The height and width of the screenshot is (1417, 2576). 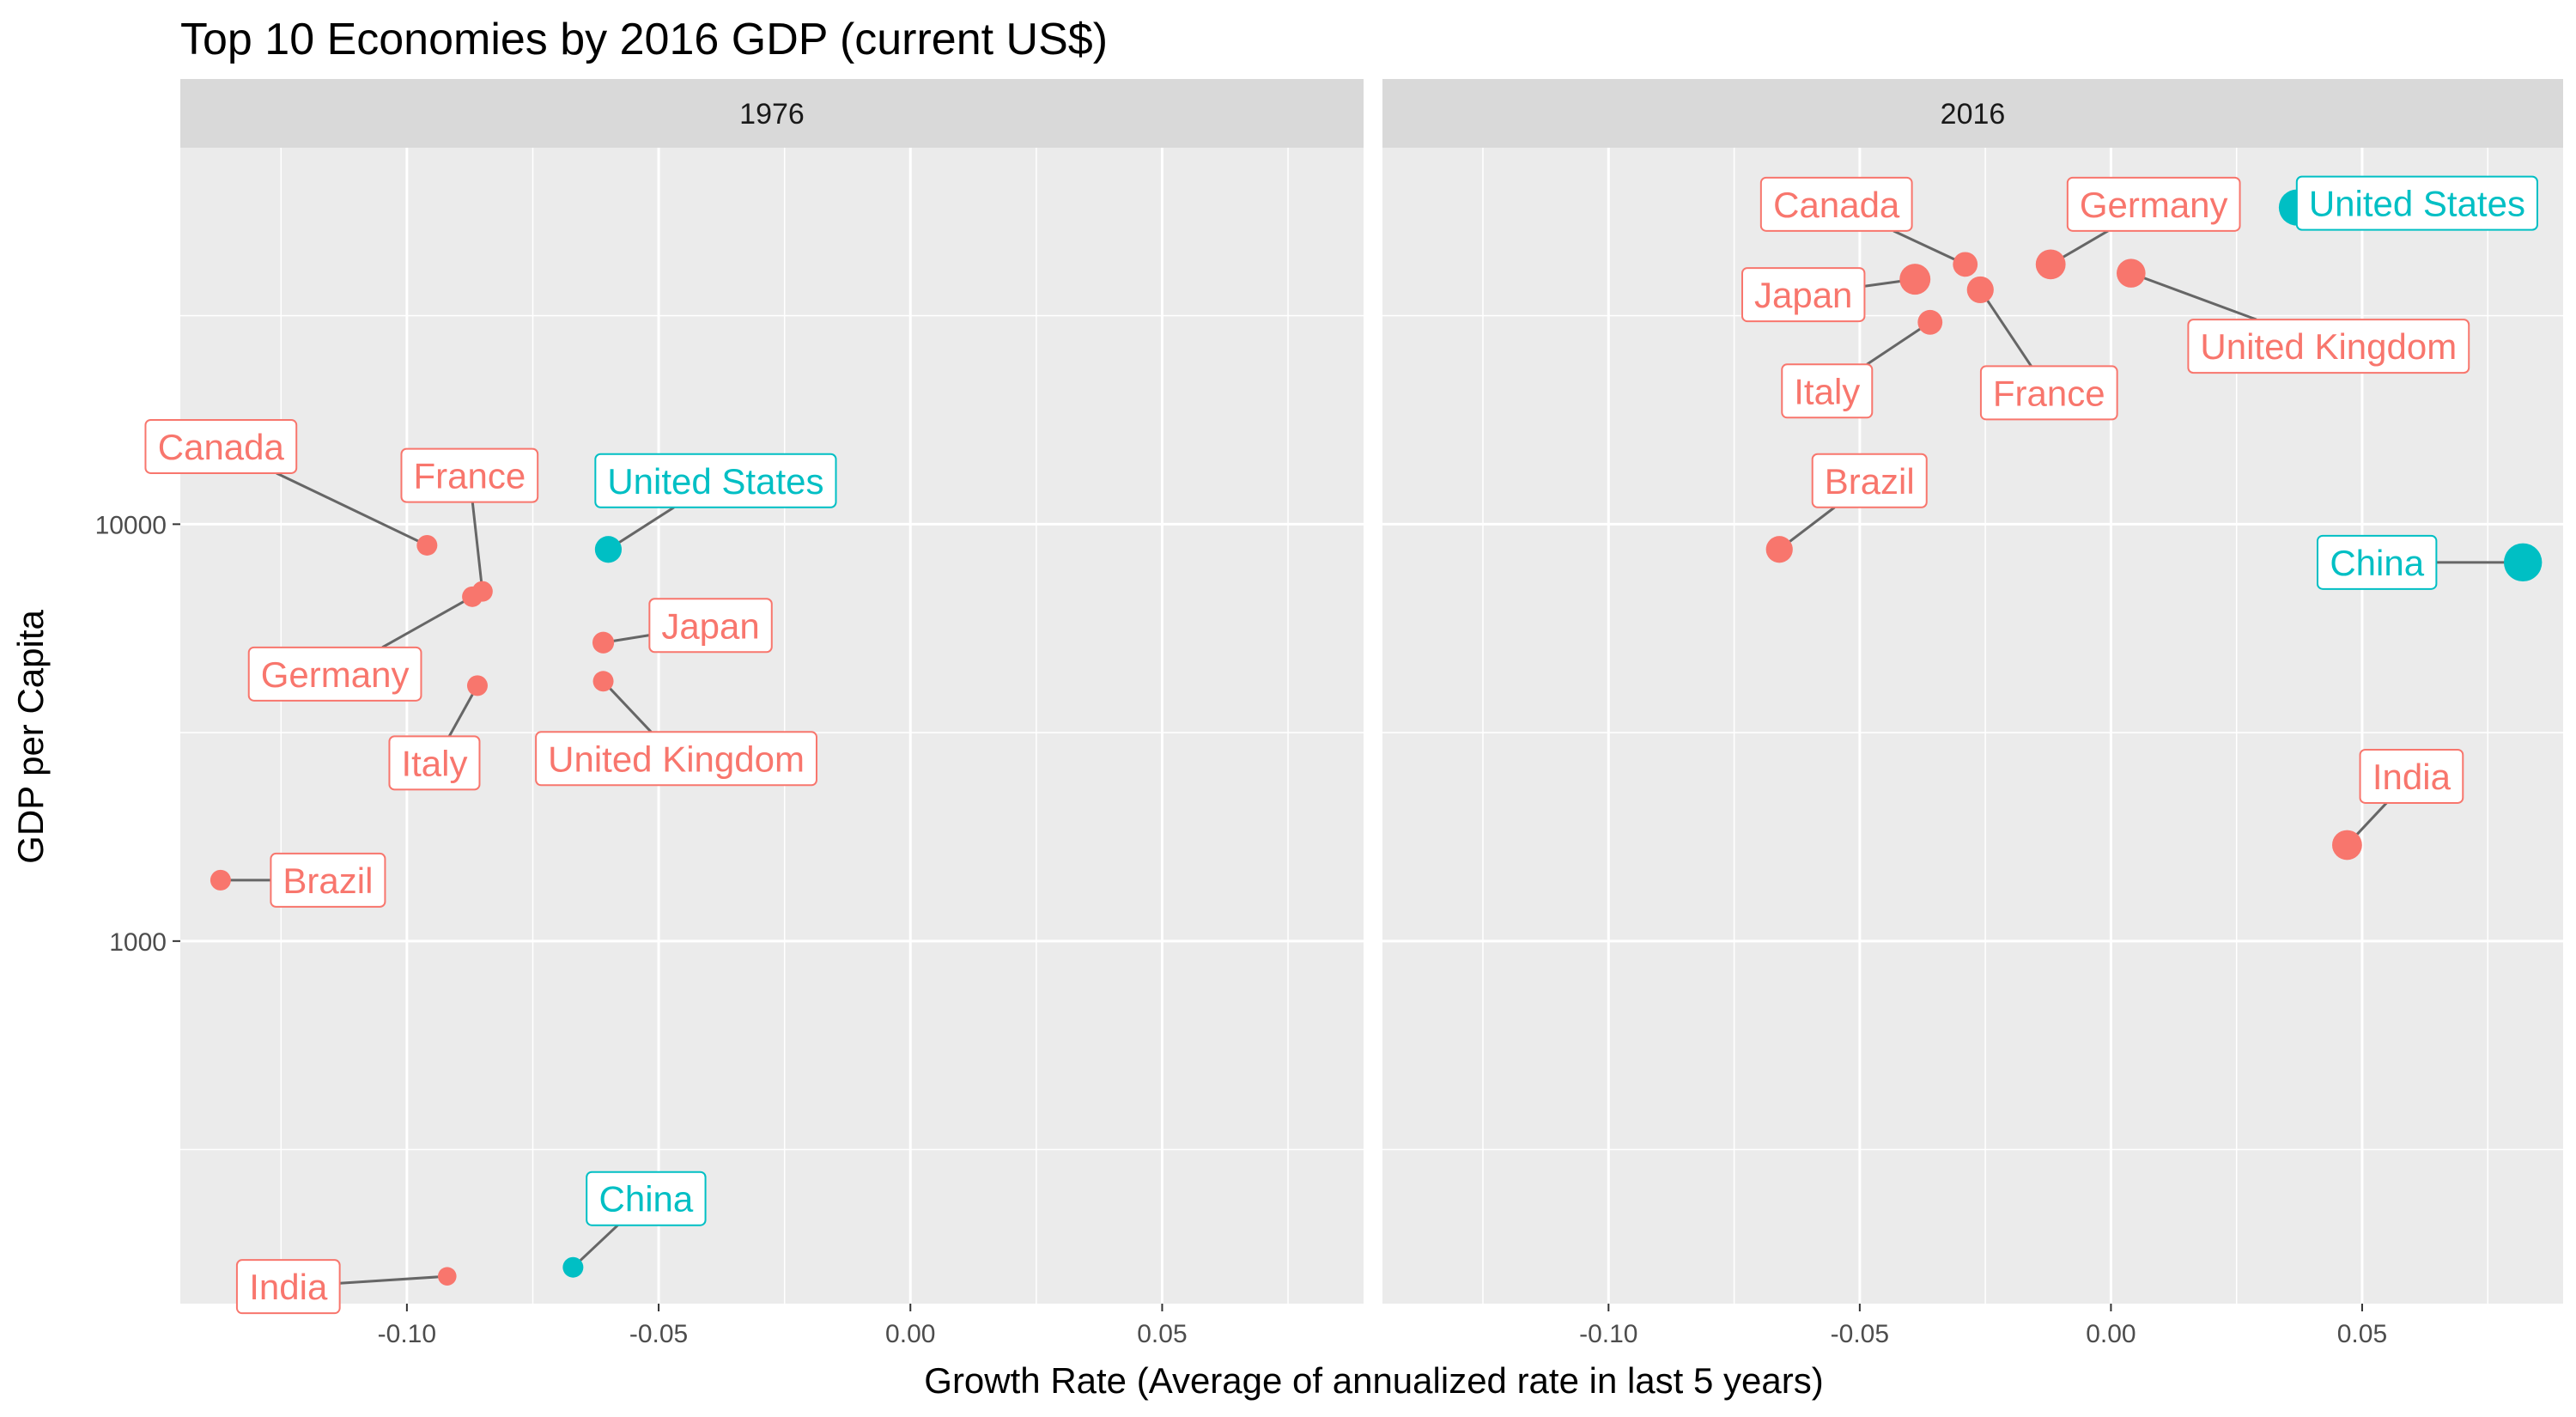 What do you see at coordinates (442, 878) in the screenshot?
I see `point-layer` at bounding box center [442, 878].